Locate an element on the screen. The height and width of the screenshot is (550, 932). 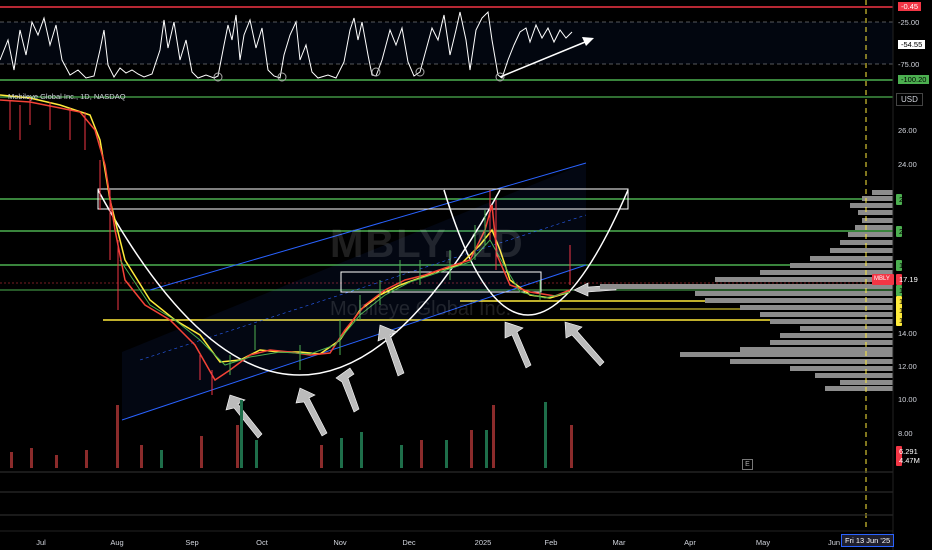
cup-curve-small is located at coordinates (536, 252).